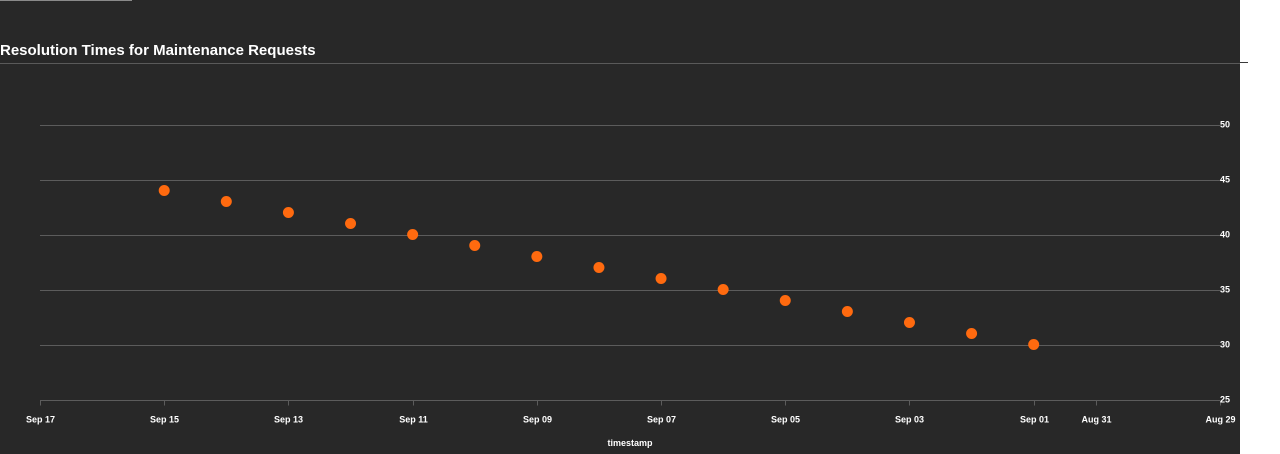 Image resolution: width=1280 pixels, height=454 pixels. I want to click on x-tick-label: Aug 31, so click(1096, 420).